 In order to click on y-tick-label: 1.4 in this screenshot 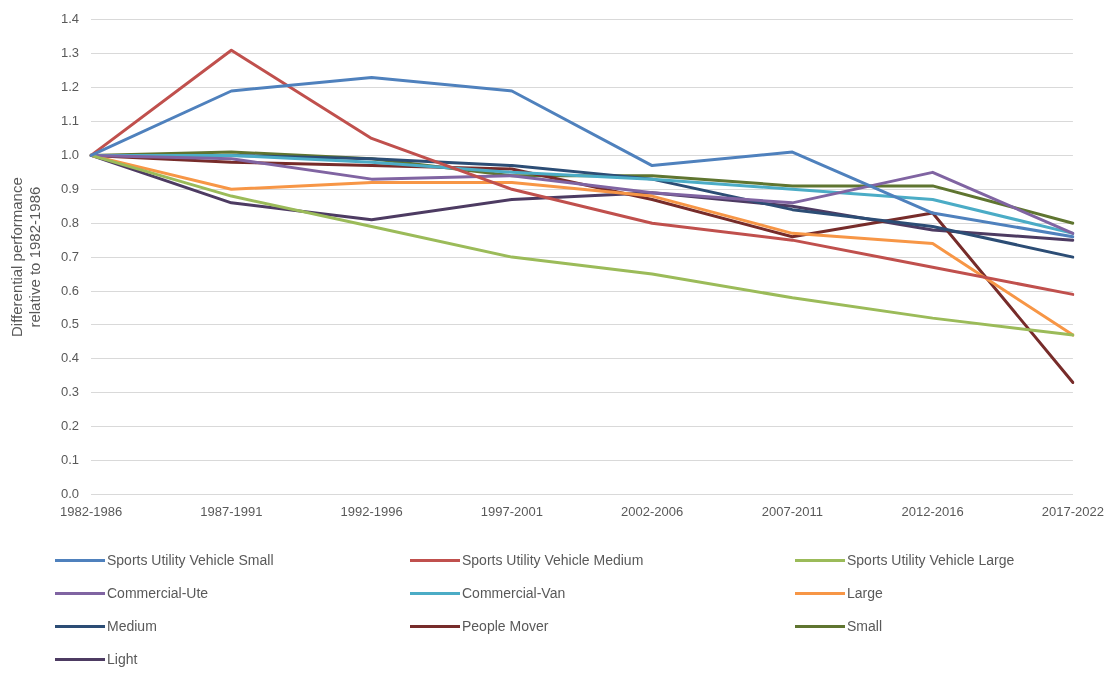, I will do `click(70, 19)`.